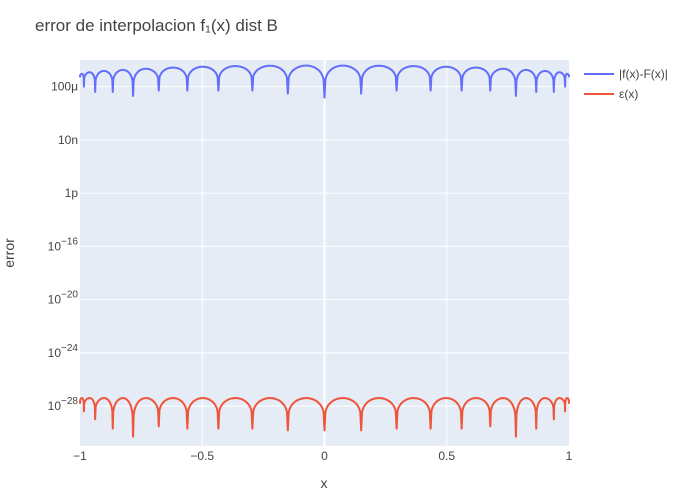 This screenshot has width=700, height=500. What do you see at coordinates (9, 253) in the screenshot?
I see `y-axis-title: error` at bounding box center [9, 253].